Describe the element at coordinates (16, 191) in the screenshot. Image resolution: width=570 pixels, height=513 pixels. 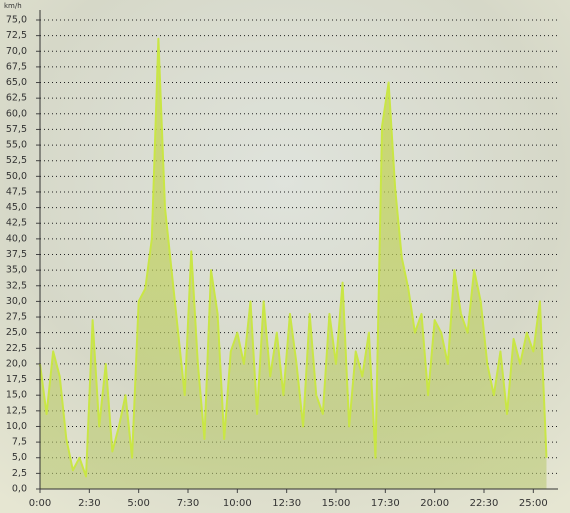
I see `y-tick-label: 47,5` at that location.